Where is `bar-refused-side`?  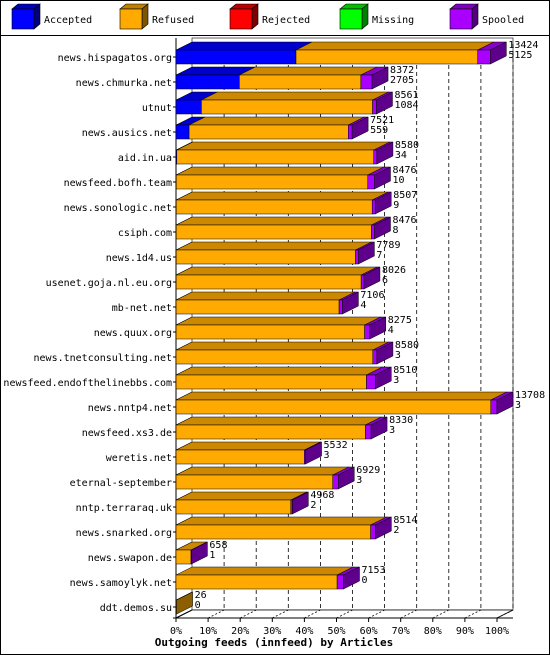
bar-refused-side is located at coordinates (184, 603).